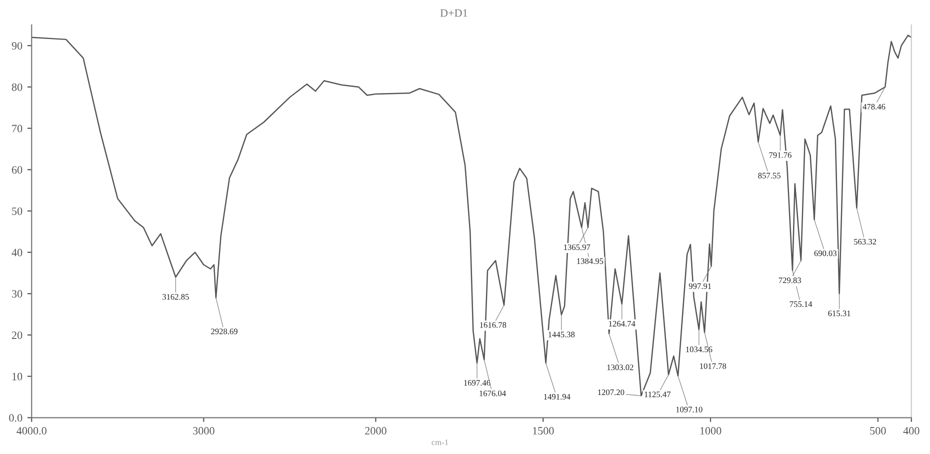 The width and height of the screenshot is (930, 454). I want to click on annotation: 1207.20, so click(611, 392).